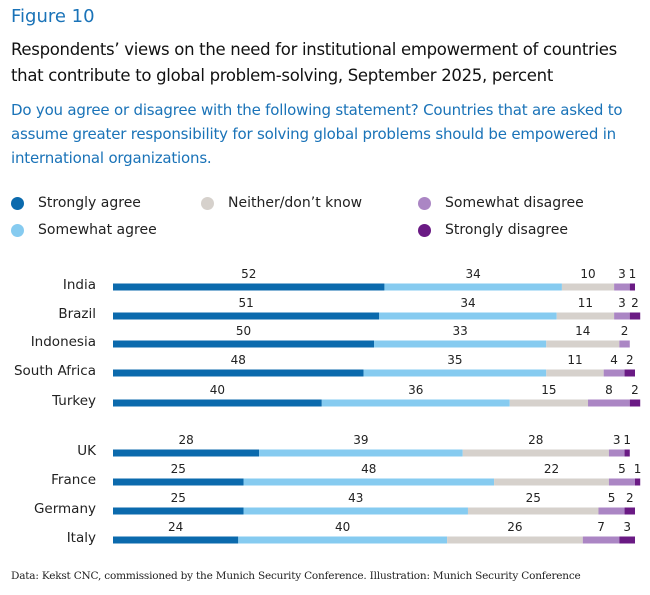 The image size is (650, 595). I want to click on legend-item-somewhat-disagree: Somewhat disagree, so click(501, 203).